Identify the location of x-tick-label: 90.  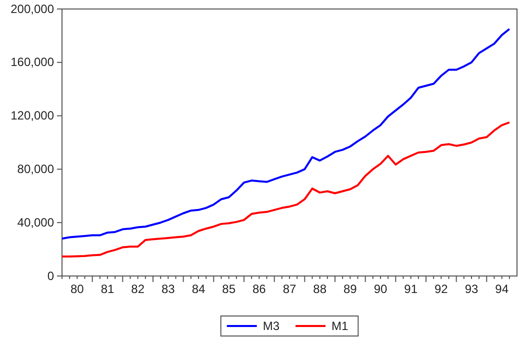
(381, 289).